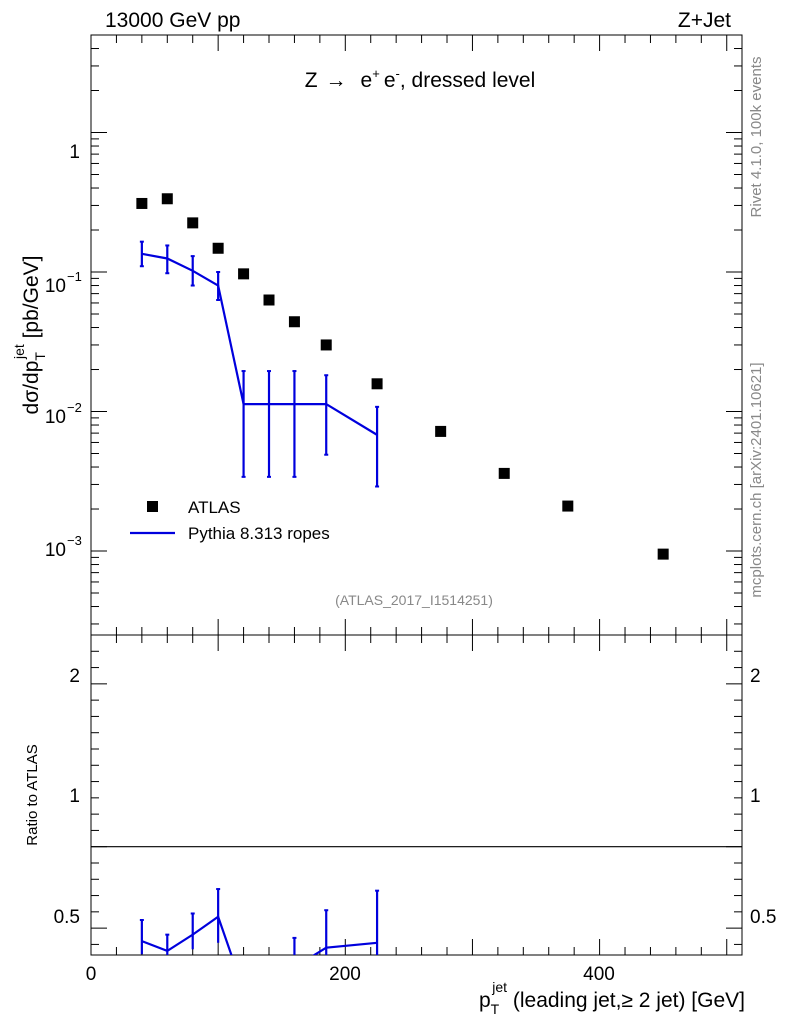 This screenshot has height=1024, width=786. I want to click on ratio-ytick-label-2-left: 2, so click(74, 676).